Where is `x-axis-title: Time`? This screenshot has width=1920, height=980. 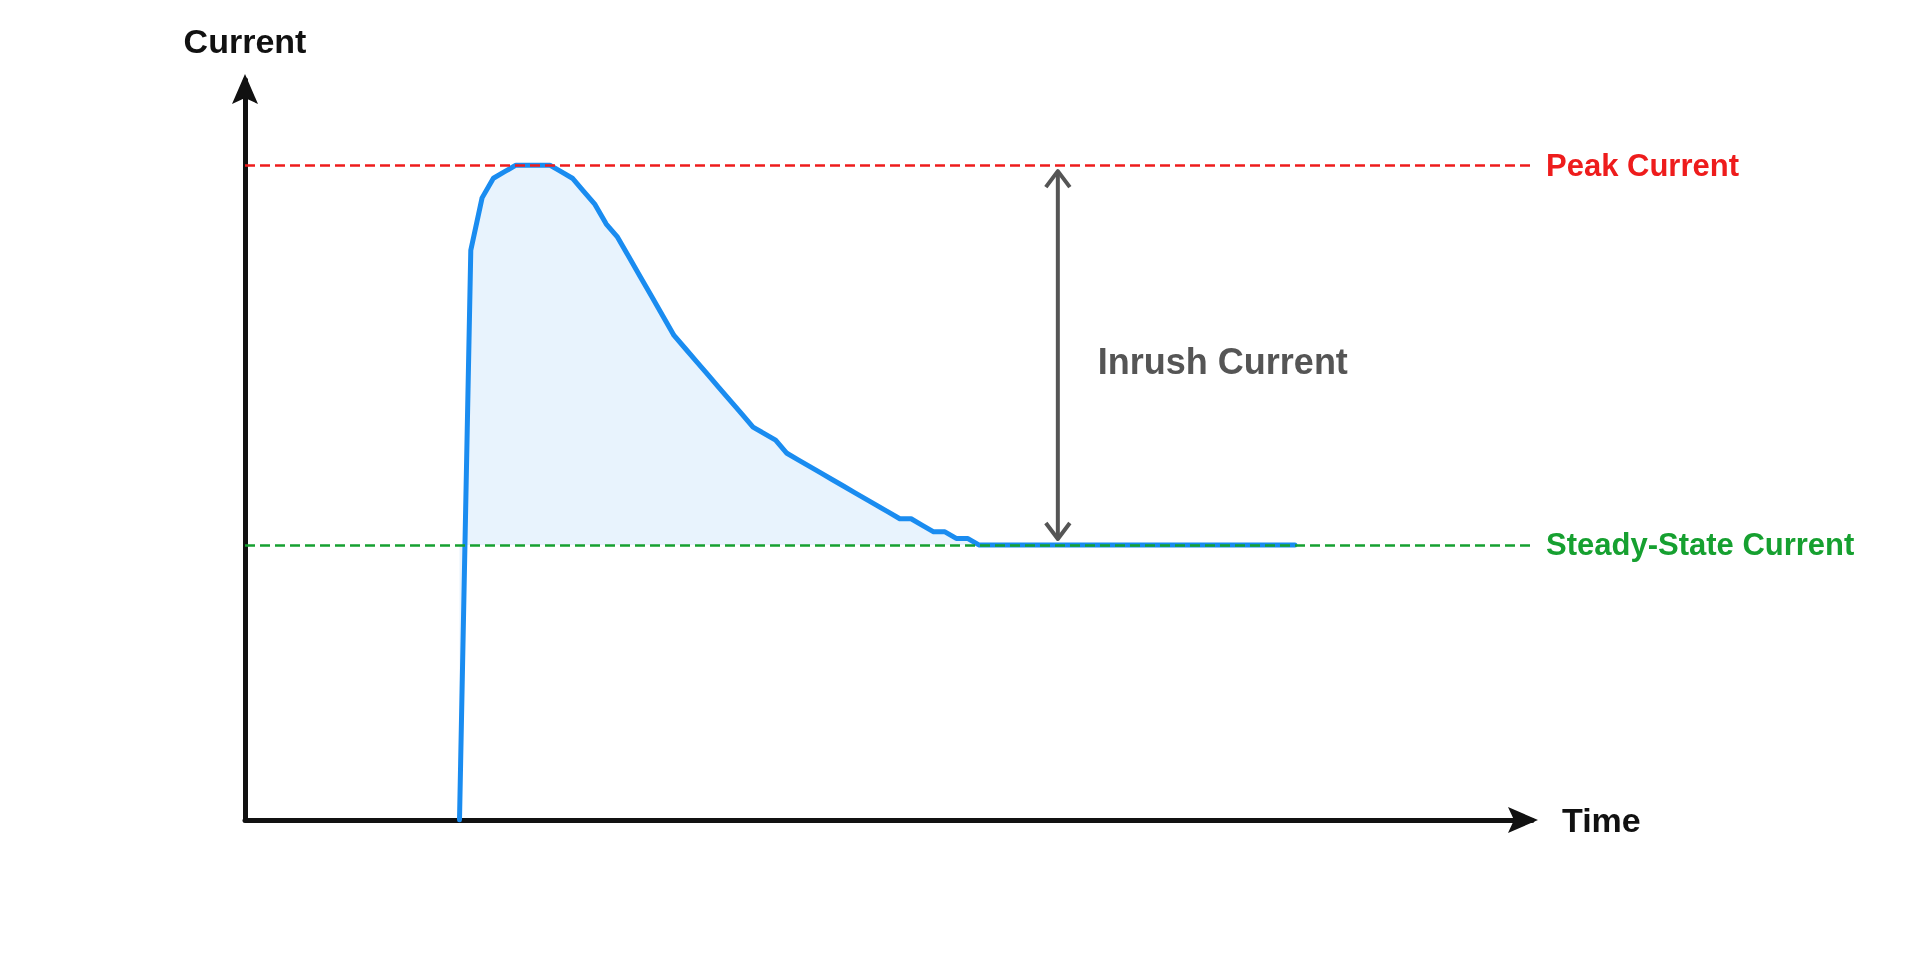 x-axis-title: Time is located at coordinates (1601, 820).